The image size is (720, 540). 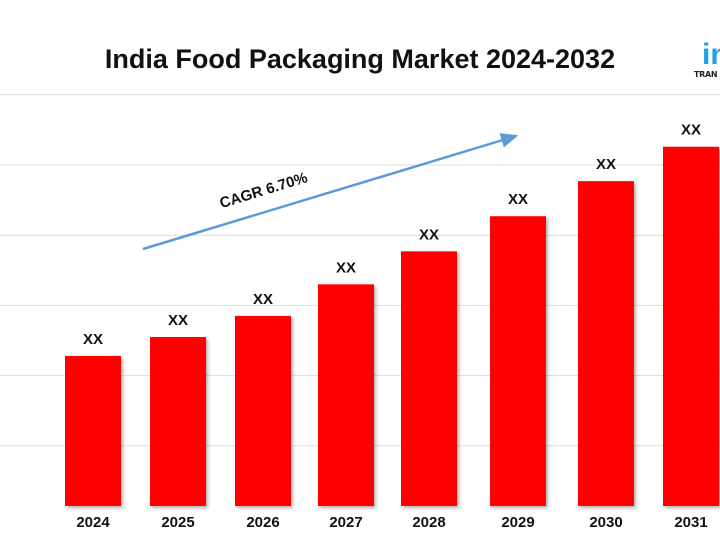 I want to click on logo-subtext: TRAN, so click(x=706, y=74).